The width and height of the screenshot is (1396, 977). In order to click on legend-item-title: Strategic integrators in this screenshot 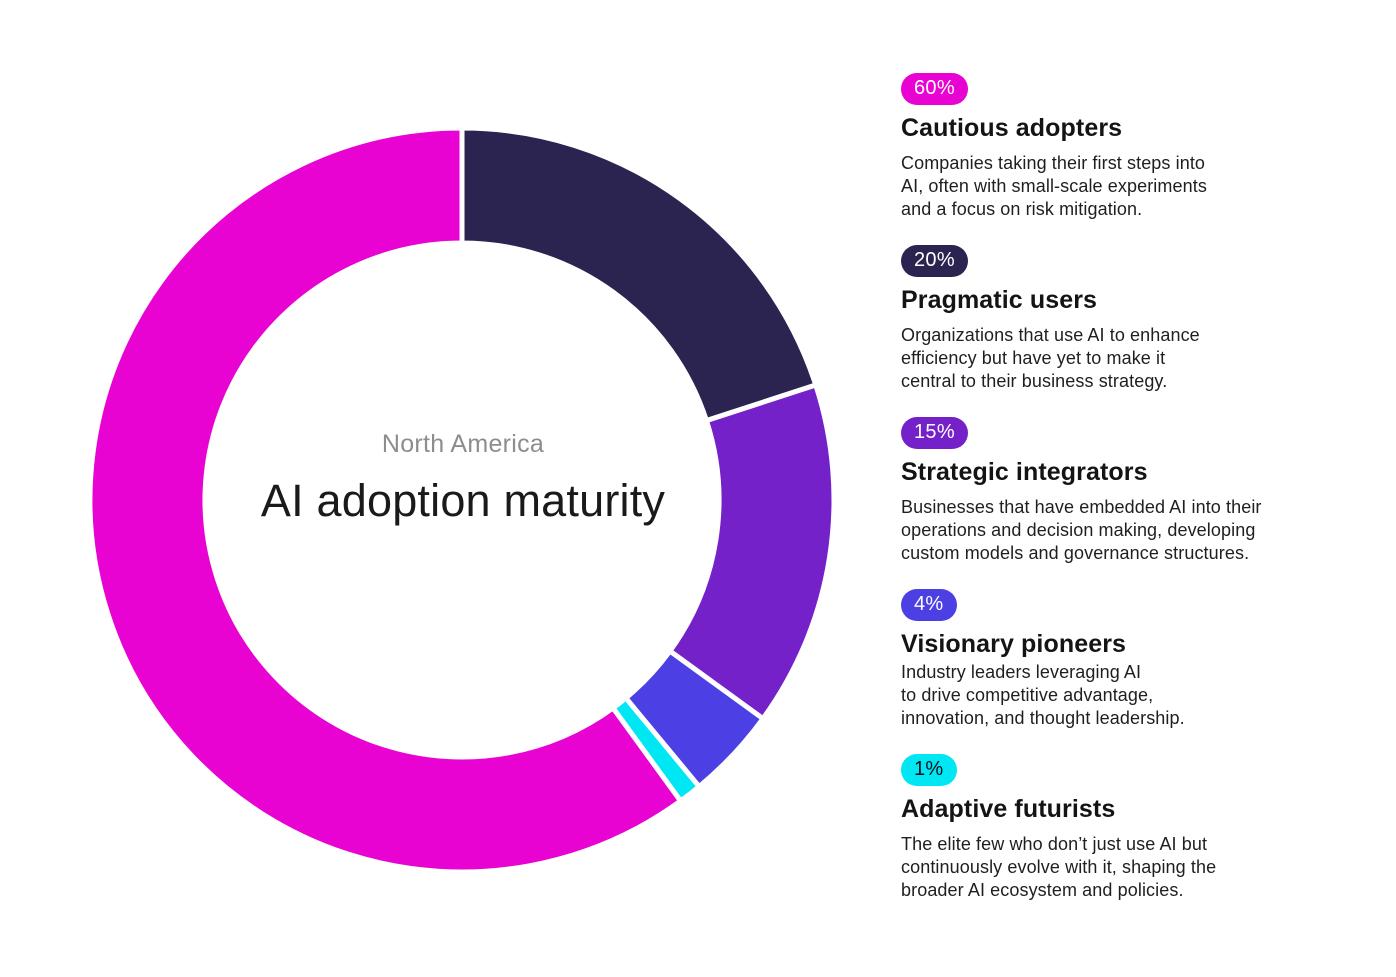, I will do `click(1024, 472)`.